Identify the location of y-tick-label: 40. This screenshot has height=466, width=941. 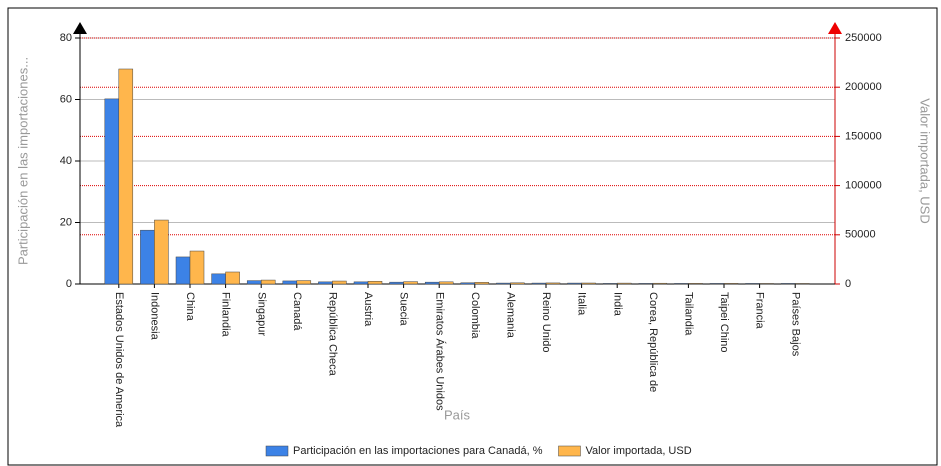
(66, 161).